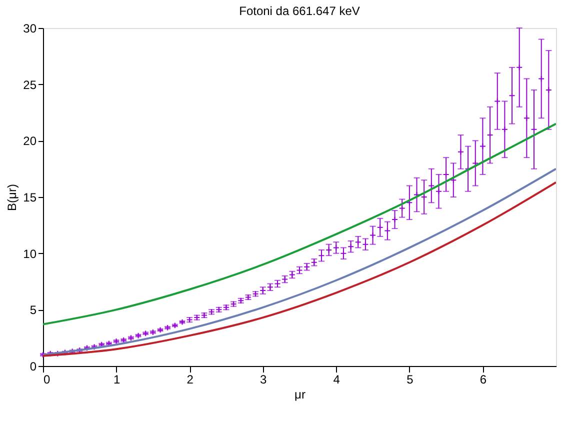  Describe the element at coordinates (116, 379) in the screenshot. I see `x-tick-label: 1` at that location.